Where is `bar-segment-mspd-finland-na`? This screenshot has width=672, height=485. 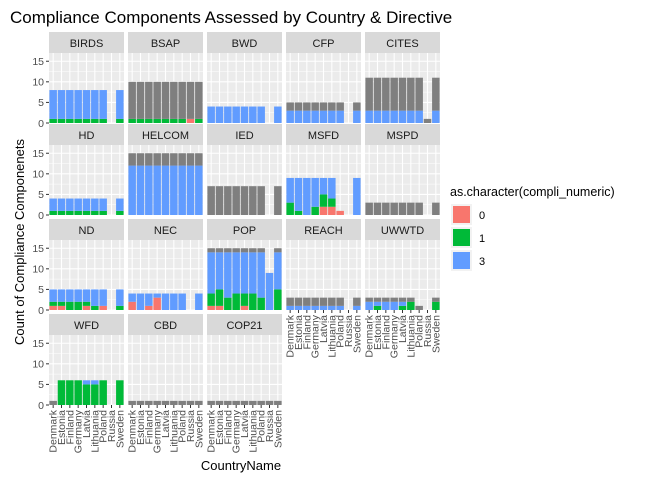 bar-segment-mspd-finland-na is located at coordinates (386, 208).